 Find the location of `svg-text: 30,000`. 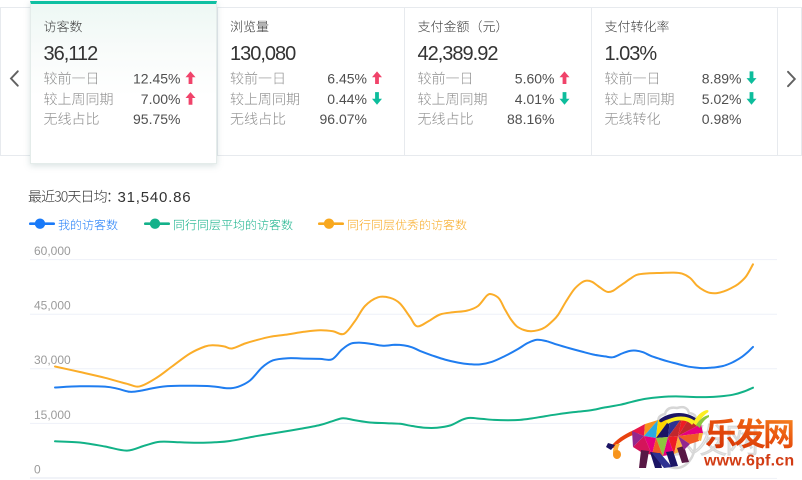

svg-text: 30,000 is located at coordinates (52, 360).